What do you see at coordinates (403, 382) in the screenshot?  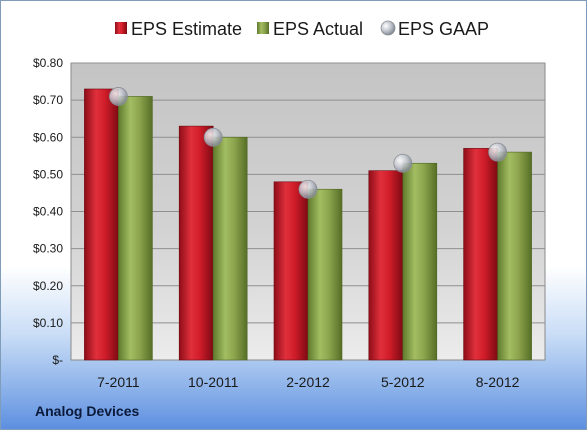 I see `x-tick-label: 5-2012` at bounding box center [403, 382].